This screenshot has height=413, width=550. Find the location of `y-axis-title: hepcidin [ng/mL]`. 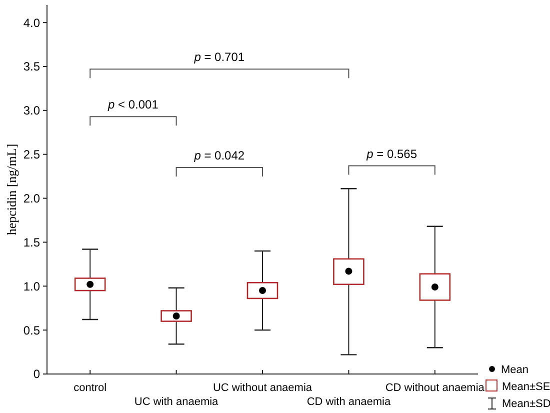

y-axis-title: hepcidin [ng/mL] is located at coordinates (11, 190).